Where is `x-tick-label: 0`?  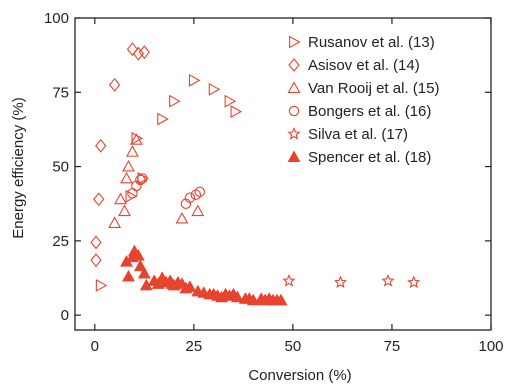
x-tick-label: 0 is located at coordinates (95, 346).